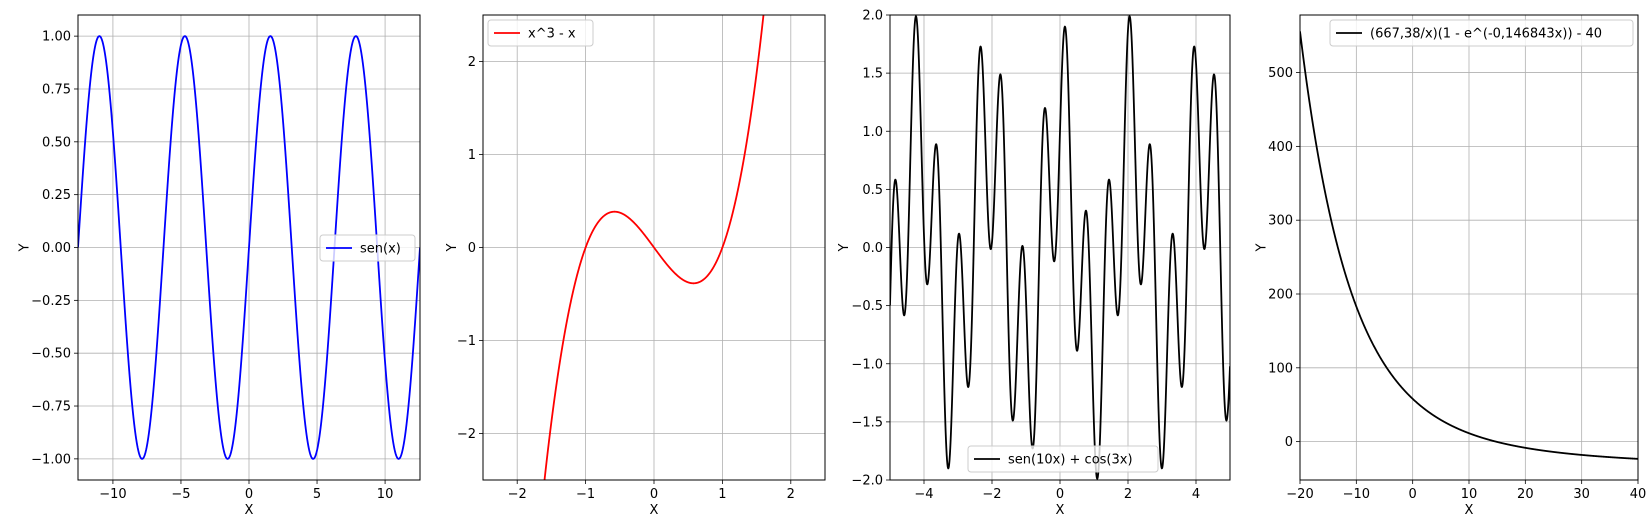  What do you see at coordinates (1196, 494) in the screenshot?
I see `x-tick-label: 4` at bounding box center [1196, 494].